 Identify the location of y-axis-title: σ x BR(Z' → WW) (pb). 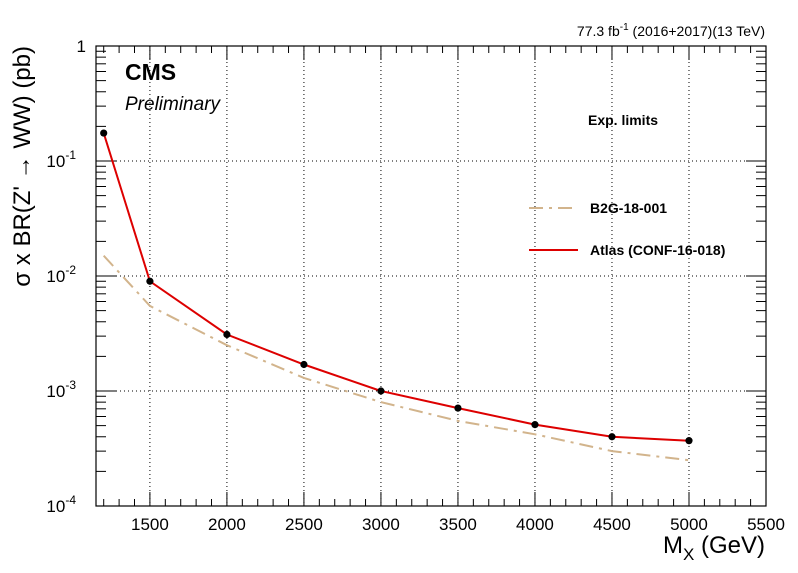
(22, 166).